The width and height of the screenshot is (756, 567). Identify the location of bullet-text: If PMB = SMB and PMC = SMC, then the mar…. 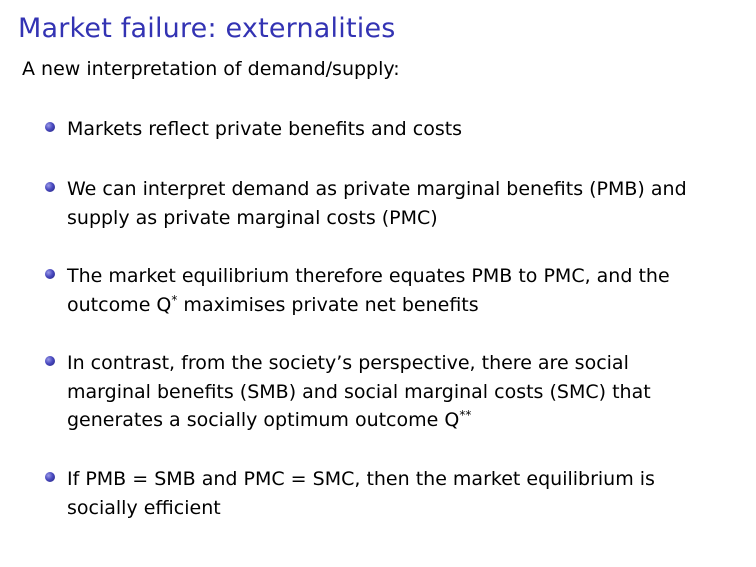
(407, 493).